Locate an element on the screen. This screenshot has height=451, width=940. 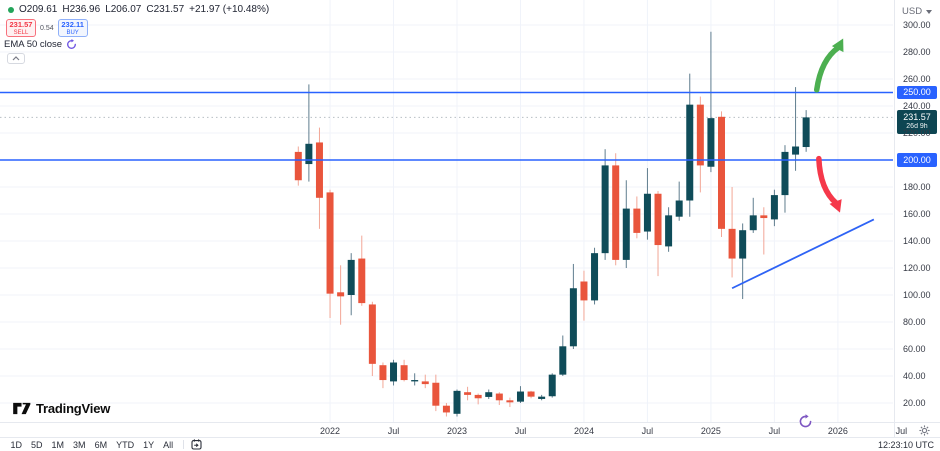
currency-selector: USD is located at coordinates (917, 11).